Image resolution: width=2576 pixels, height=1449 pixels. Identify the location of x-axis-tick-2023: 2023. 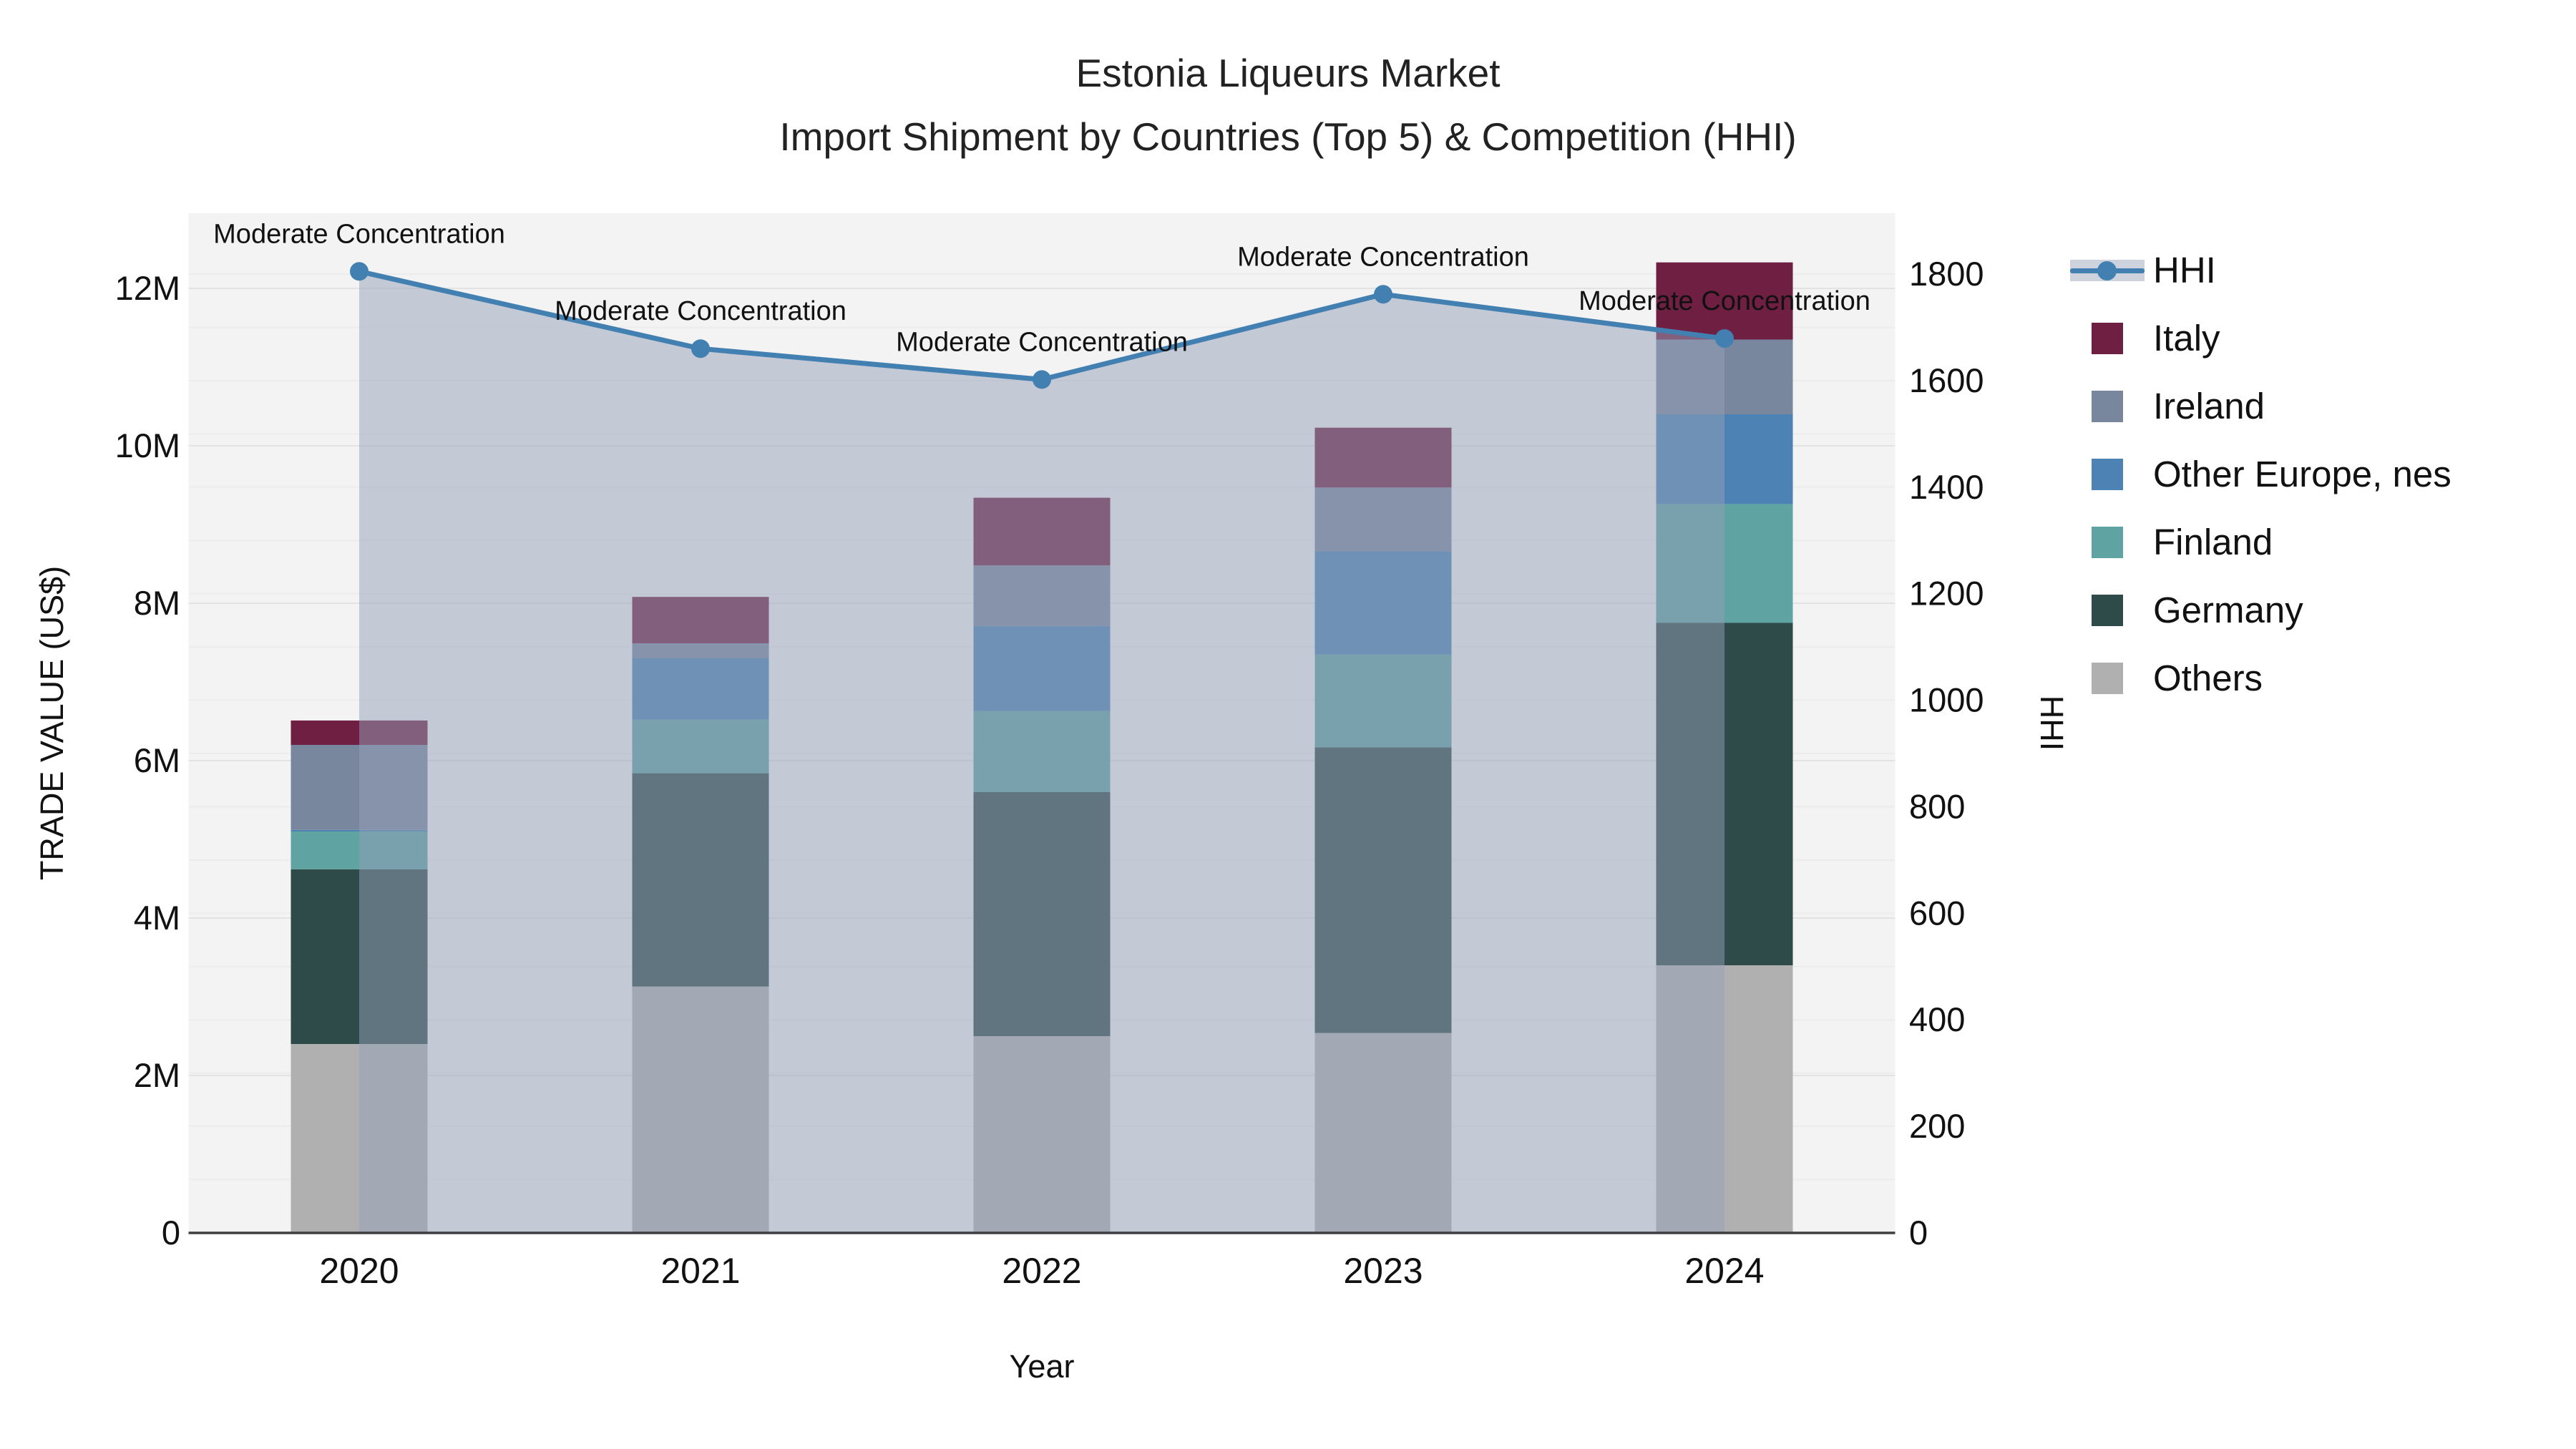
(1383, 1271).